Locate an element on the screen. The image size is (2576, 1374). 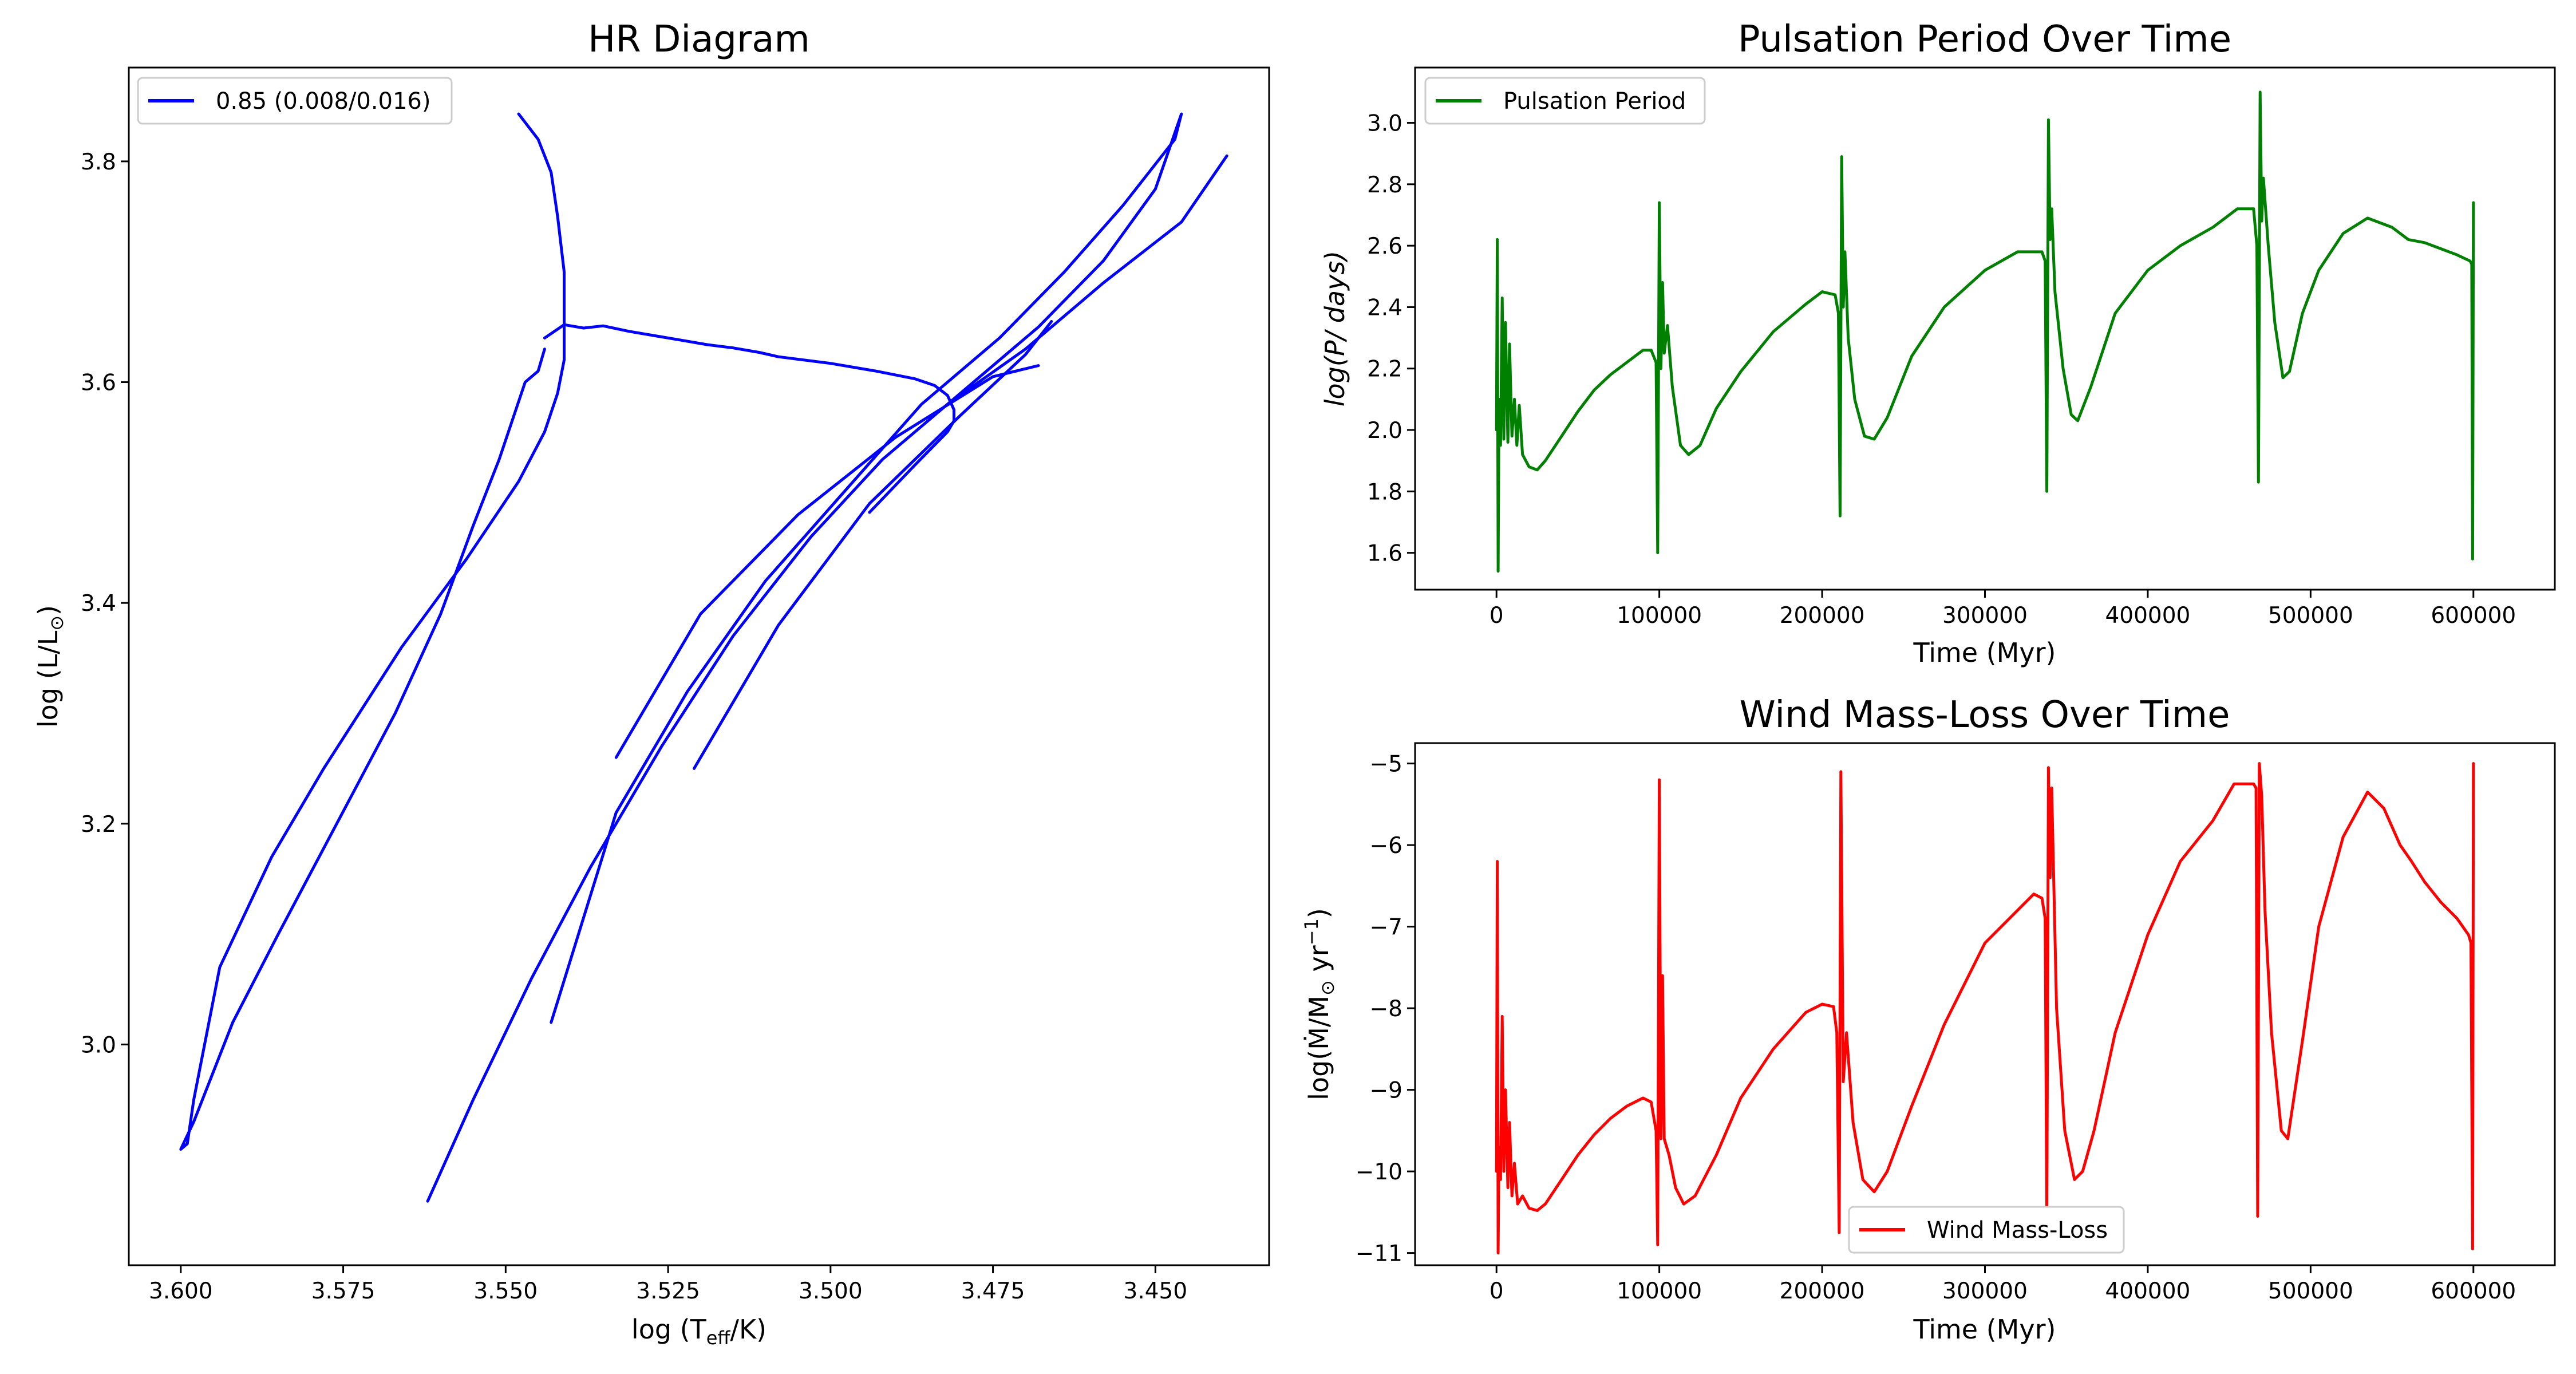
period-legend-label: Pulsation Period is located at coordinates (1594, 101).